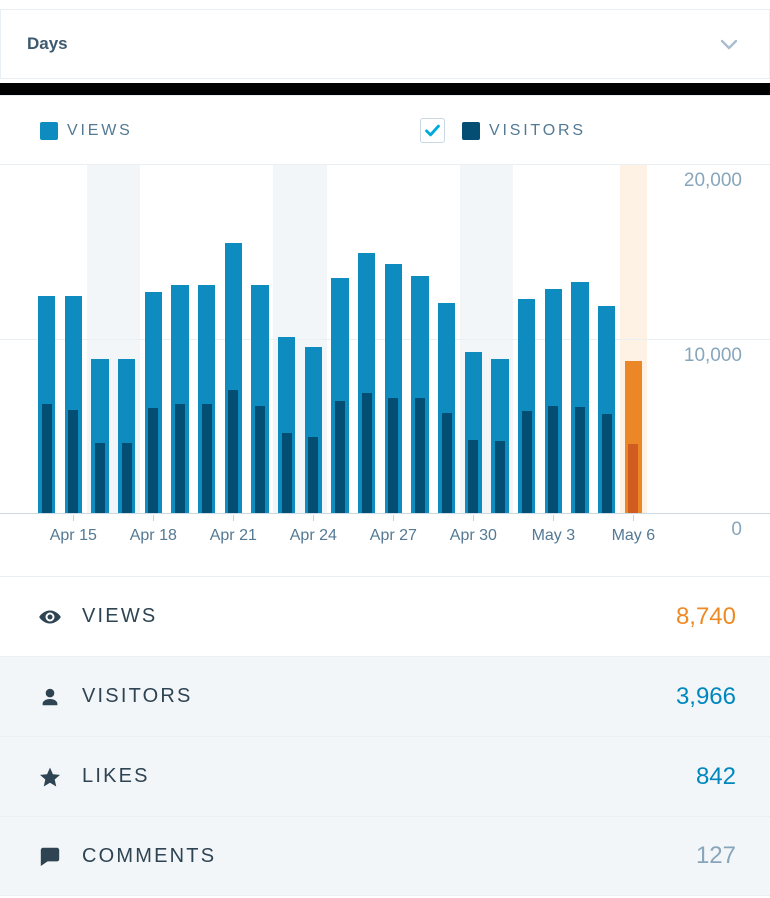 The width and height of the screenshot is (770, 898). Describe the element at coordinates (715, 855) in the screenshot. I see `summary-value: 127` at that location.